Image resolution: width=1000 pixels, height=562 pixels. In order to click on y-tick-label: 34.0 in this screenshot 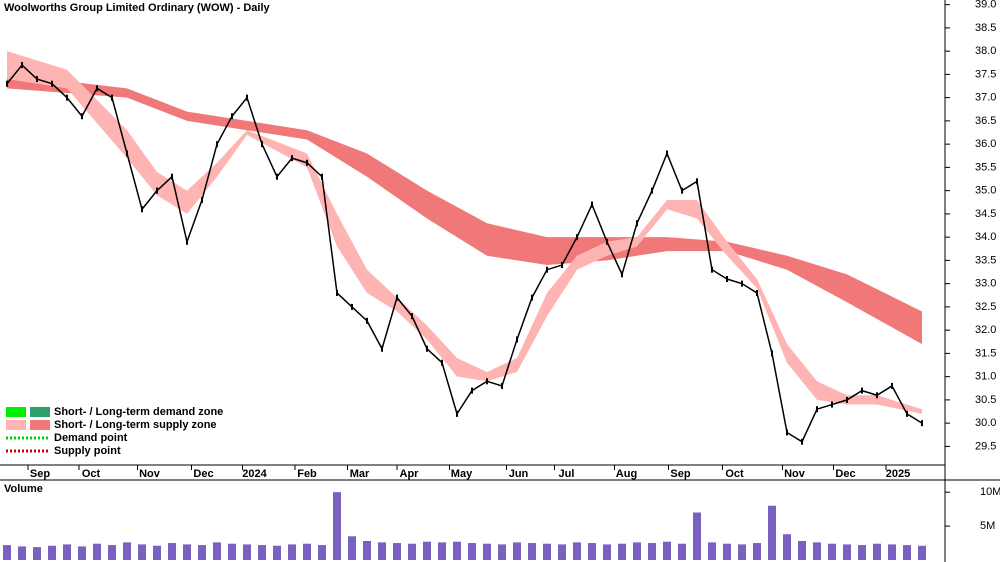, I will do `click(985, 237)`.